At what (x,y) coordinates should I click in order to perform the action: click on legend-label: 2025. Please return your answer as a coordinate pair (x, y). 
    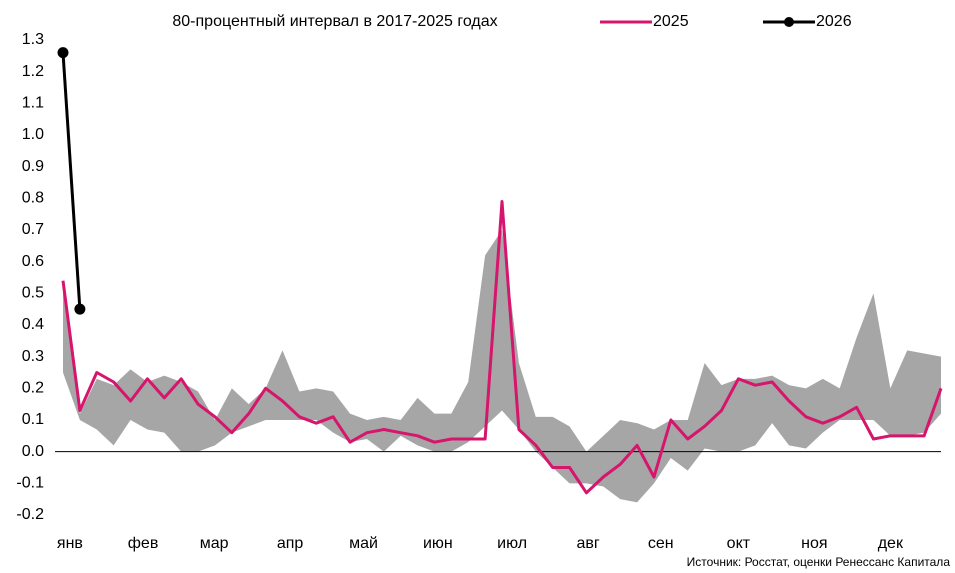
    Looking at the image, I should click on (671, 21).